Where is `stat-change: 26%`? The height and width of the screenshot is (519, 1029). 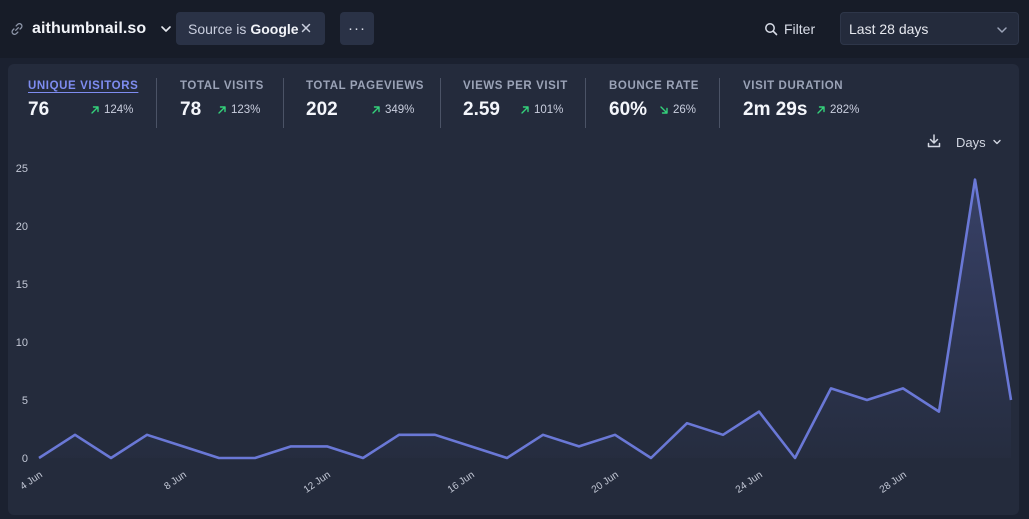 stat-change: 26% is located at coordinates (677, 110).